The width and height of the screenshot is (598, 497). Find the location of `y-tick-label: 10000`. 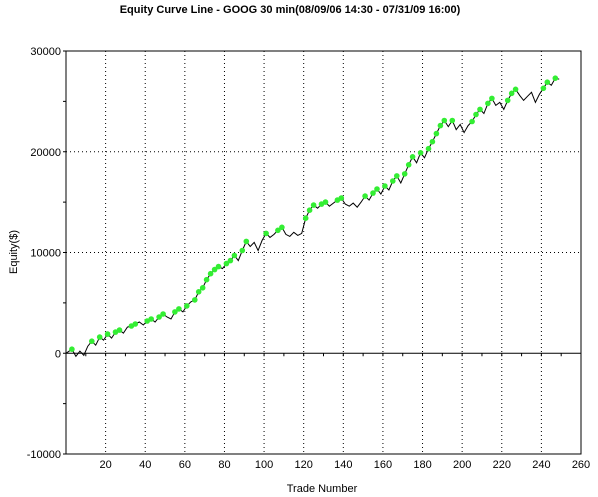

y-tick-label: 10000 is located at coordinates (45, 254).